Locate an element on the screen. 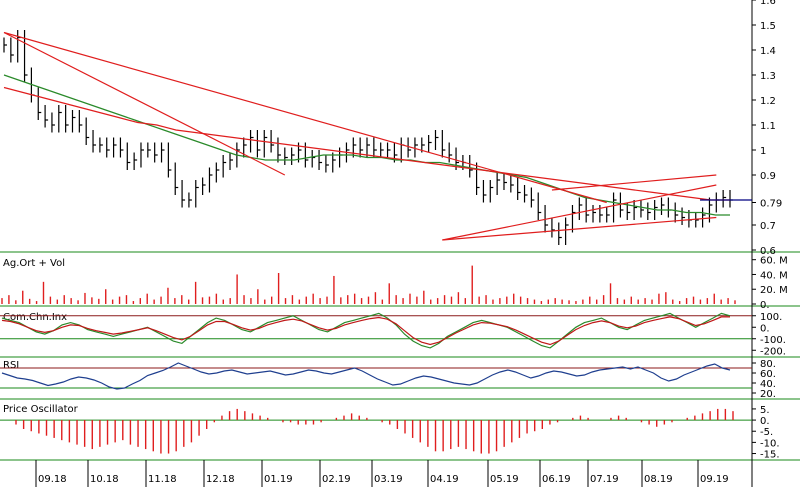 The height and width of the screenshot is (491, 800). y-tick-label: 0.9 is located at coordinates (768, 176).